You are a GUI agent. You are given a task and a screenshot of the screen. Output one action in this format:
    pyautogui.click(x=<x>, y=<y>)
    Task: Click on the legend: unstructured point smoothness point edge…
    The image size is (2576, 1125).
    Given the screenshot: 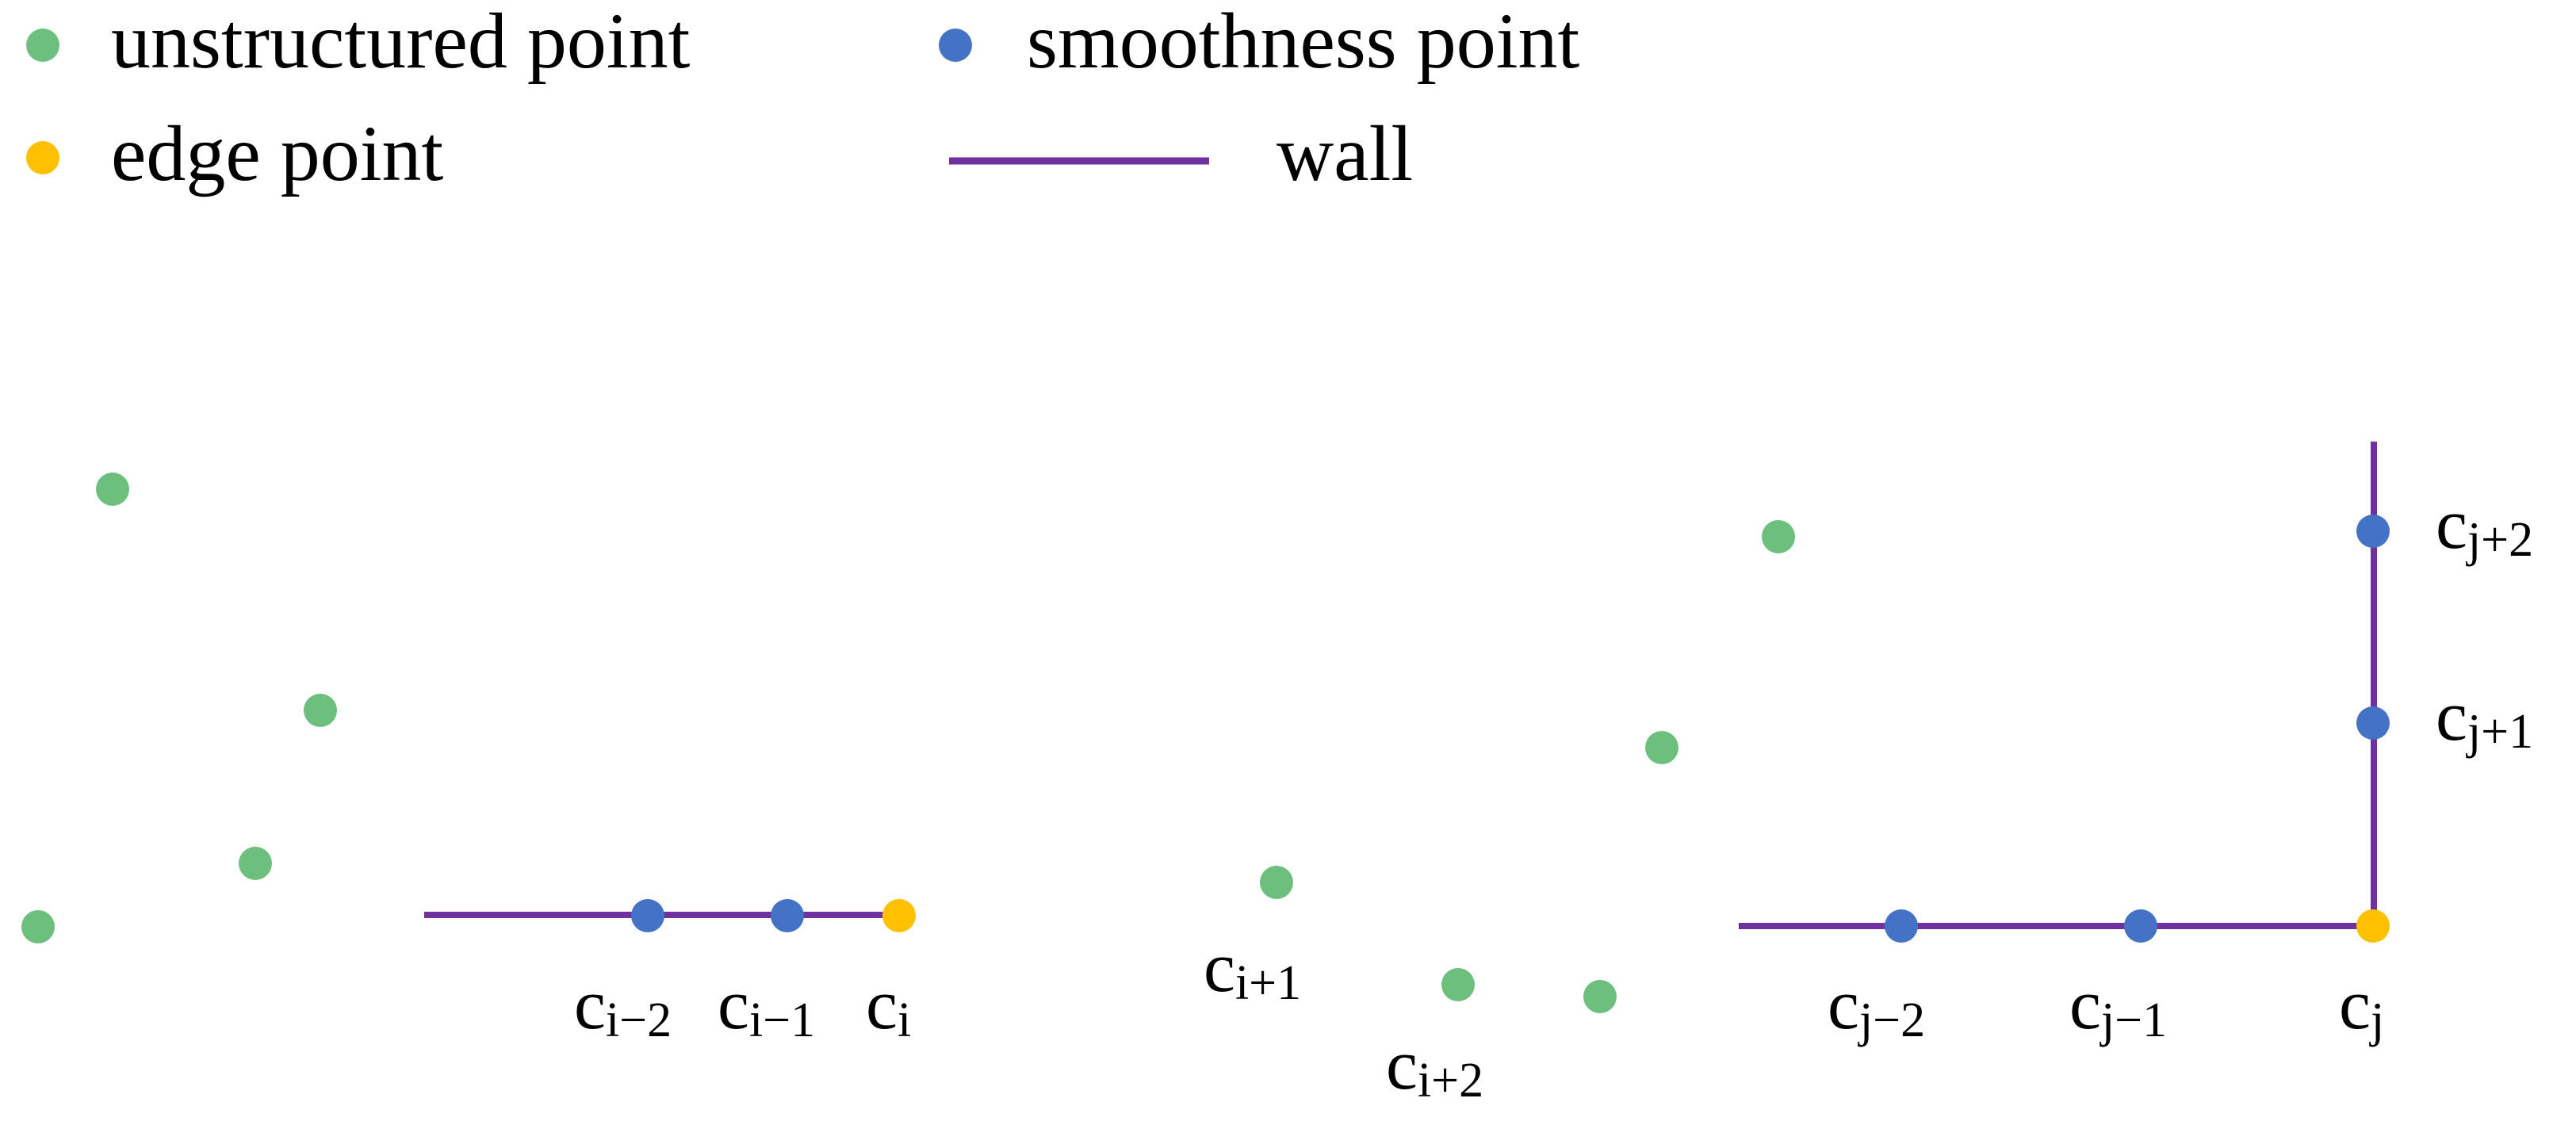 What is the action you would take?
    pyautogui.click(x=802, y=98)
    